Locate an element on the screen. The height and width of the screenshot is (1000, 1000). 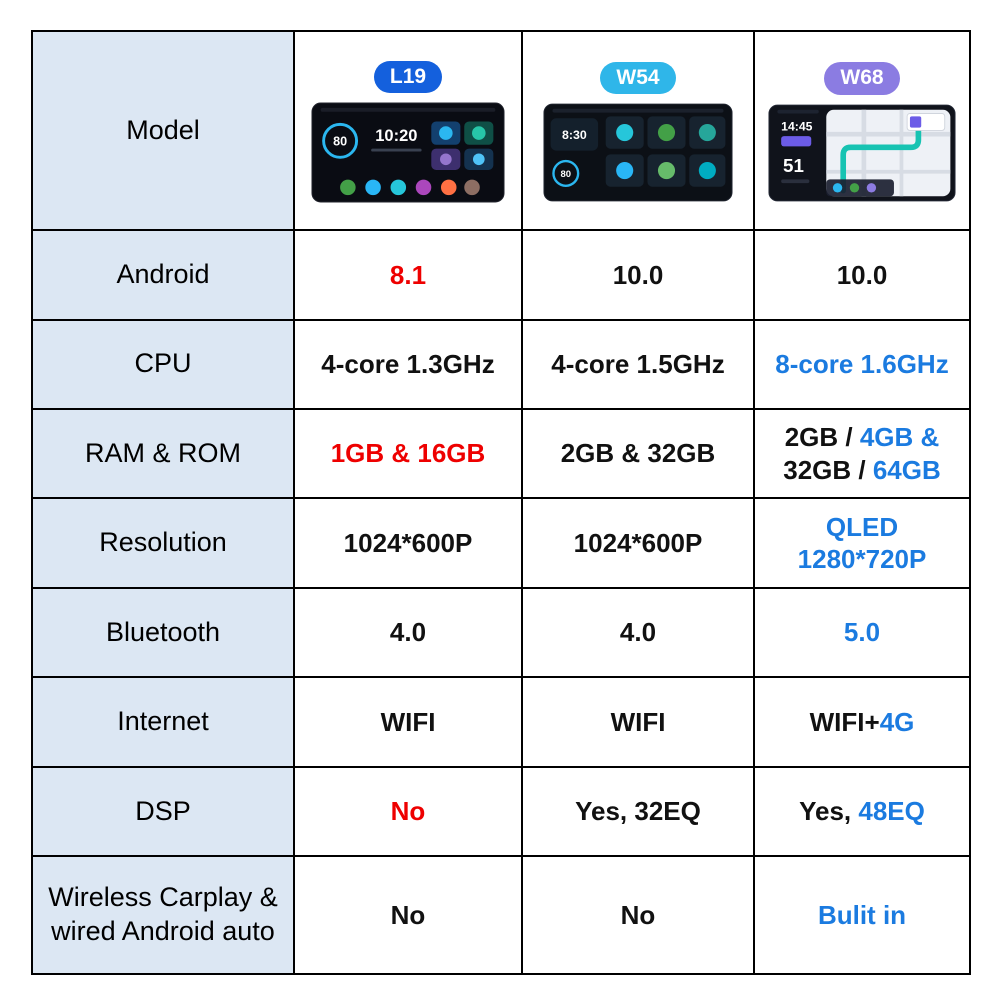
badge-w68: W68 is located at coordinates (862, 78).